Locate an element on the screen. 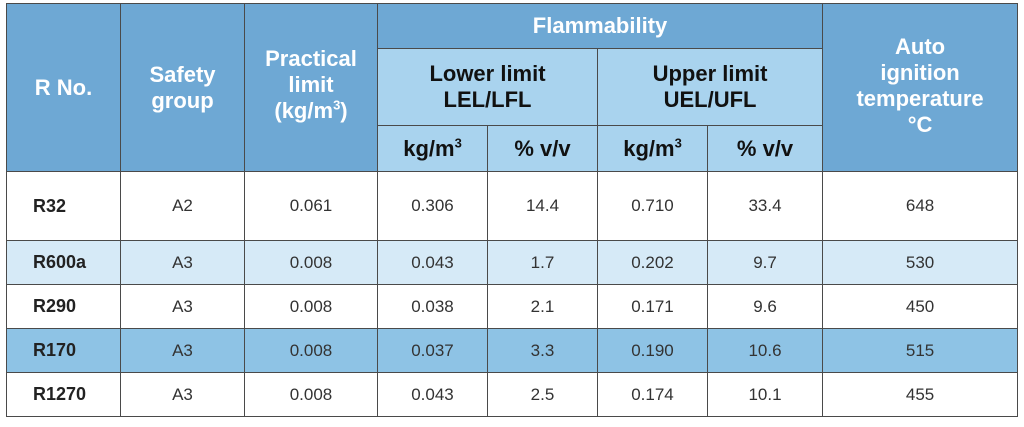 This screenshot has height=427, width=1024. table-row: R1270 A3 0.008 0.043 2.5 0.174 10.1 455 is located at coordinates (512, 394).